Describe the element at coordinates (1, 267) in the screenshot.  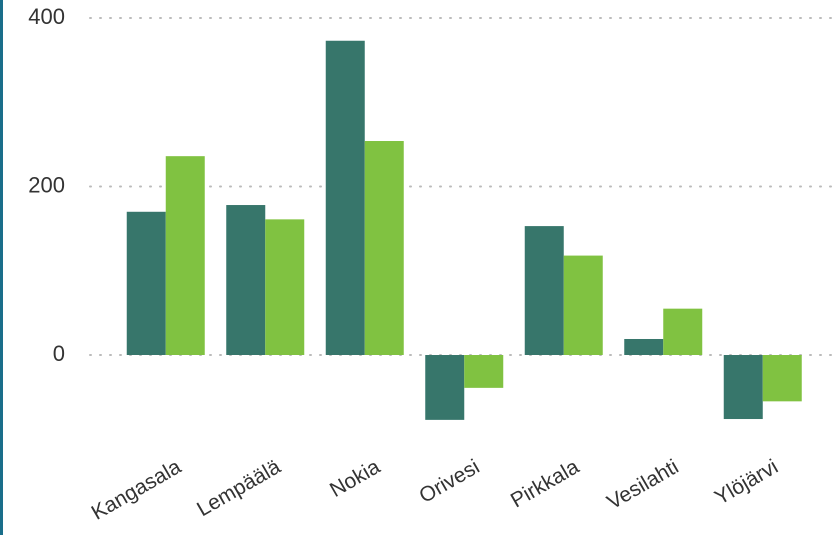
I see `left-border` at that location.